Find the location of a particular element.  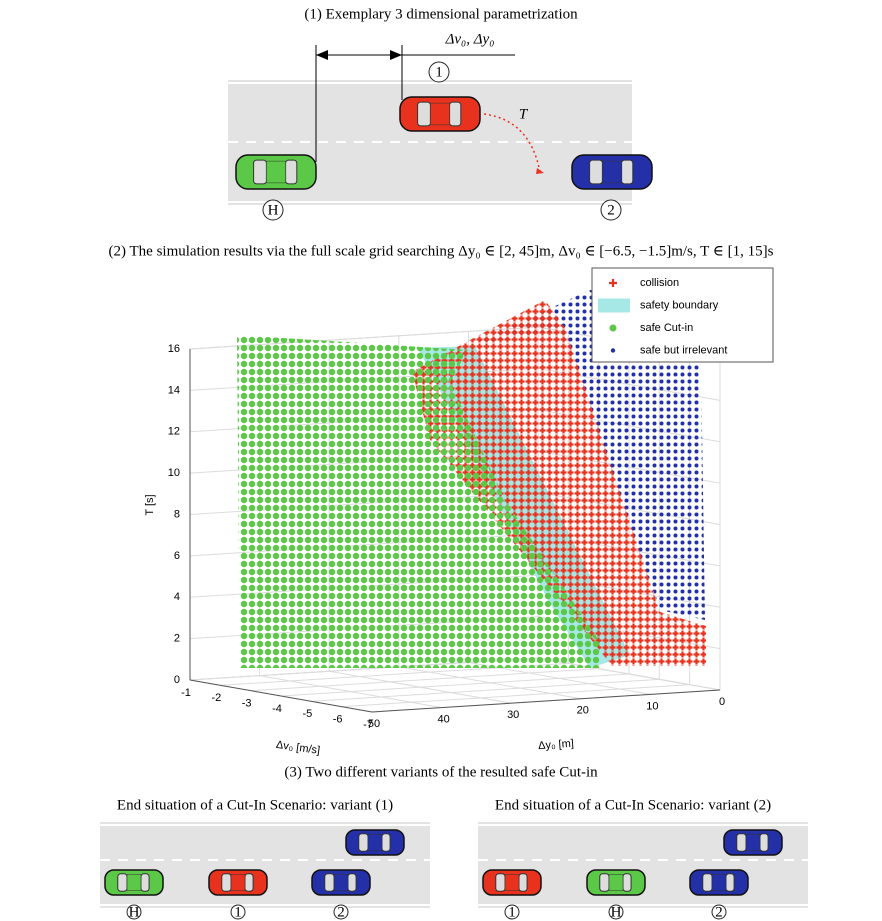

irrelevant-cloud is located at coordinates (587, 455).